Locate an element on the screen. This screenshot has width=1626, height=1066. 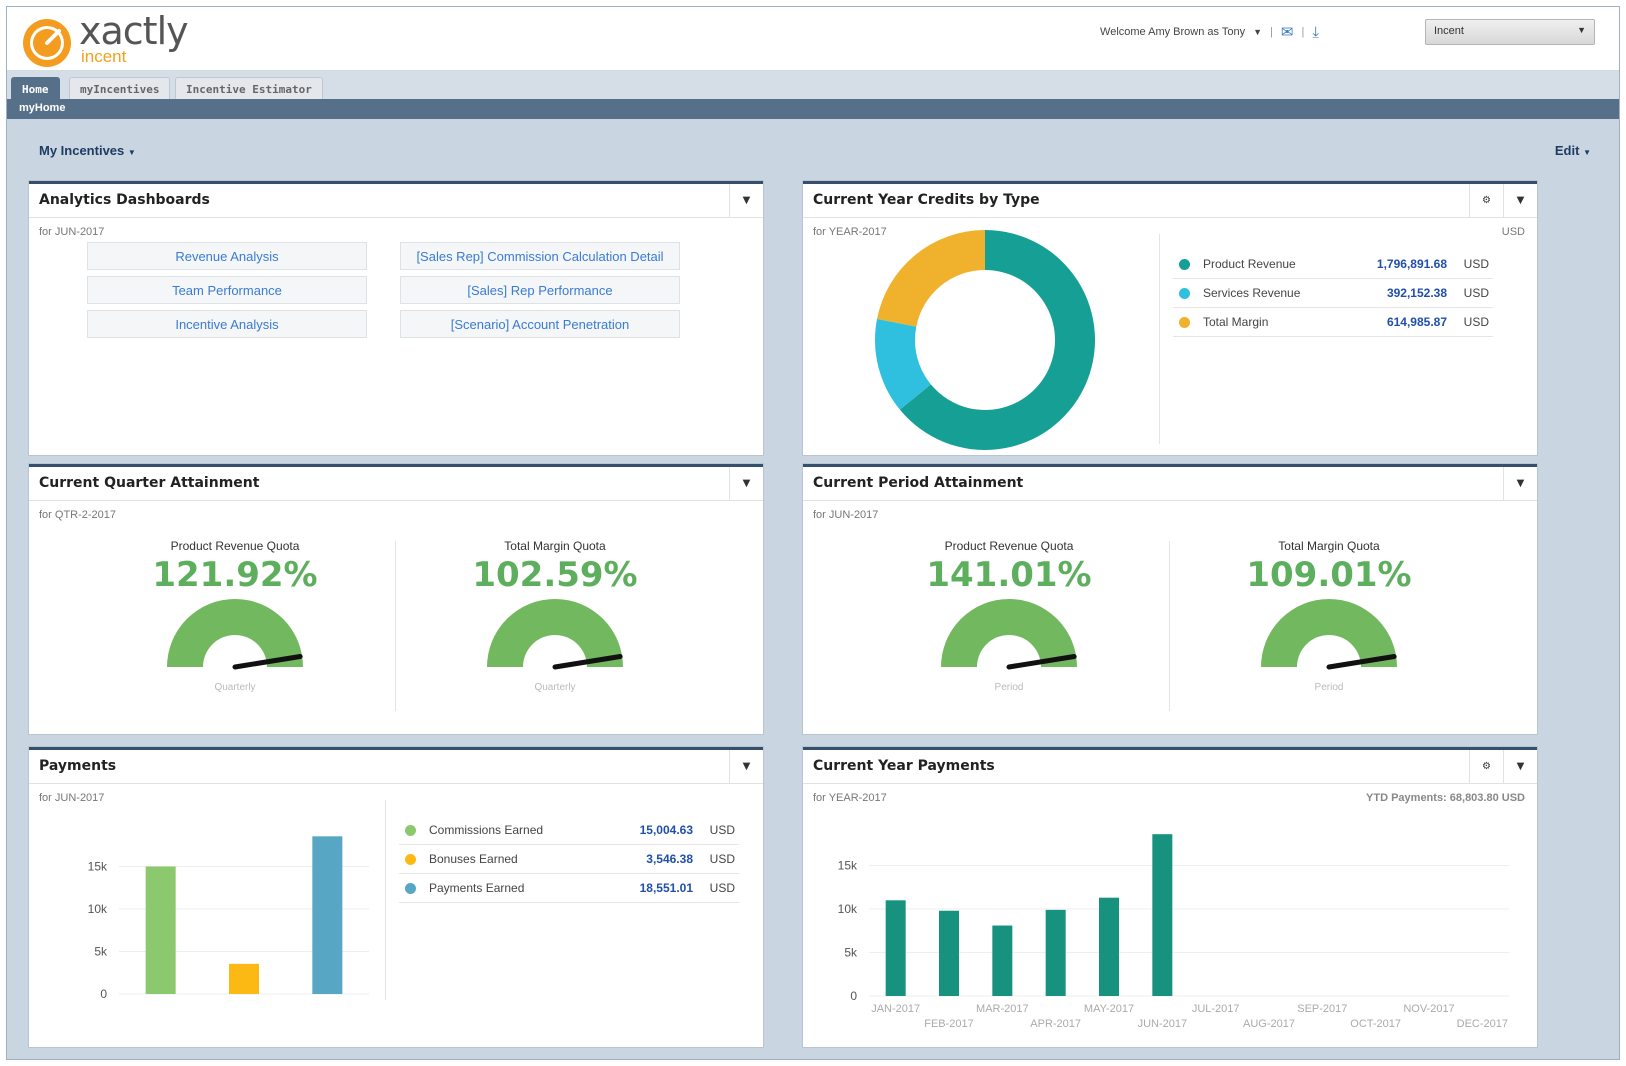
gauge-value: 121.92% is located at coordinates (235, 575).